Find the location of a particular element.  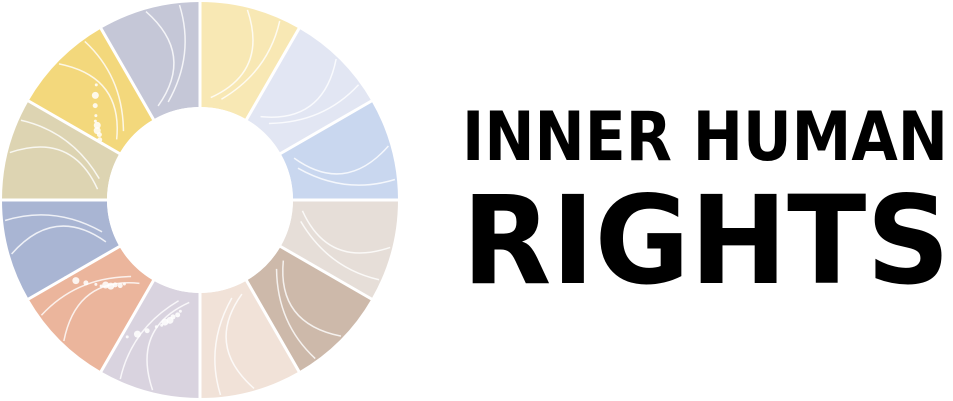

ring-hole is located at coordinates (200, 200).